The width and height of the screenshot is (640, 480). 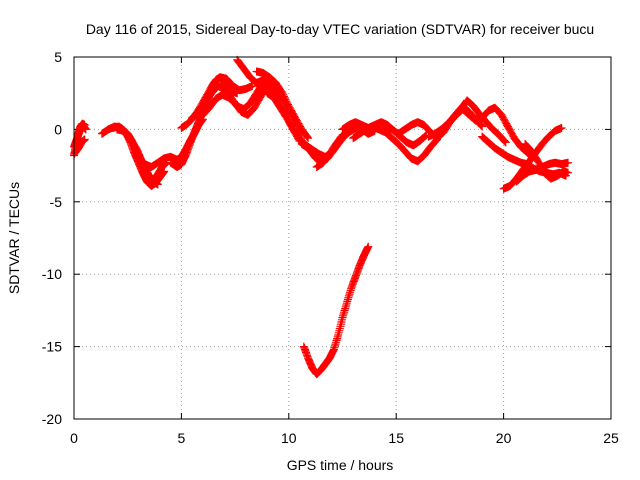 What do you see at coordinates (52, 274) in the screenshot?
I see `y-tick-label: -10` at bounding box center [52, 274].